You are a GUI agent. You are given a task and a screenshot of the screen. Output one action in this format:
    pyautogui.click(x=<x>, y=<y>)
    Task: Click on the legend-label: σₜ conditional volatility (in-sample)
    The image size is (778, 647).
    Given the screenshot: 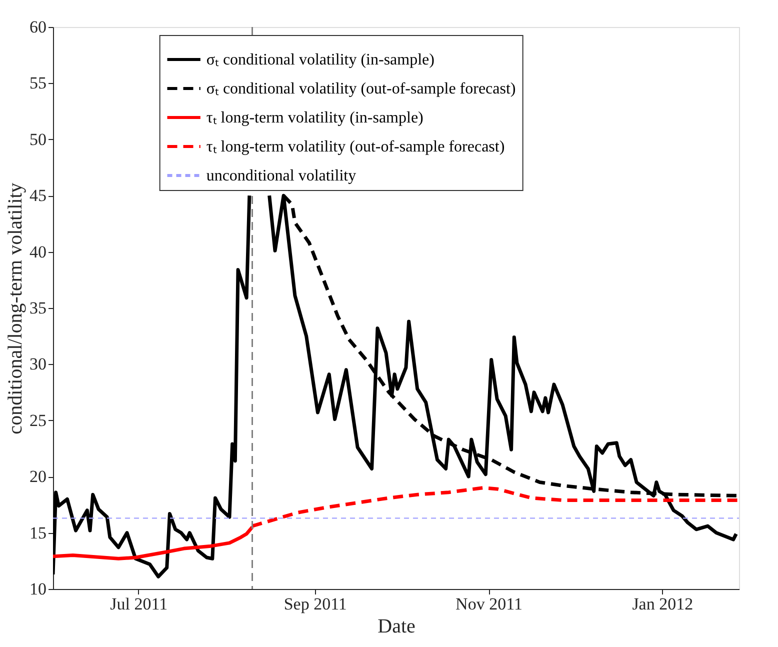 What is the action you would take?
    pyautogui.click(x=320, y=60)
    